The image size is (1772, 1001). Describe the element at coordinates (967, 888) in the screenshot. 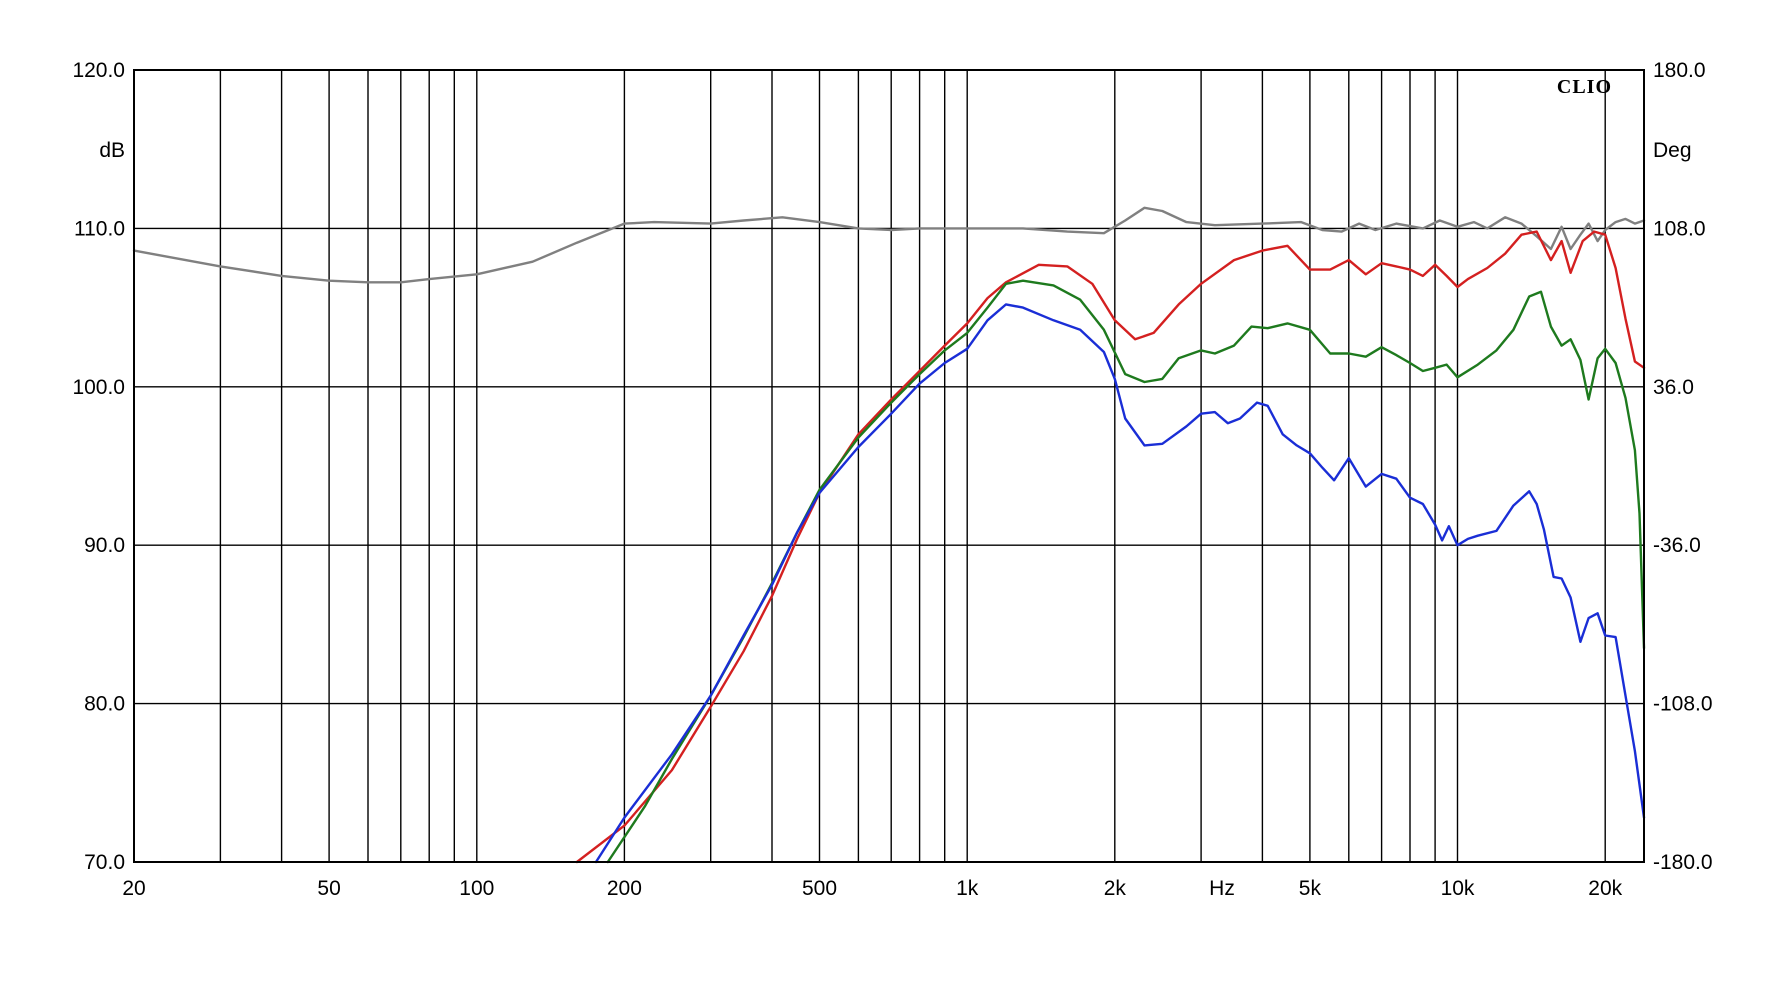

I see `x-tick-label: 1k` at that location.